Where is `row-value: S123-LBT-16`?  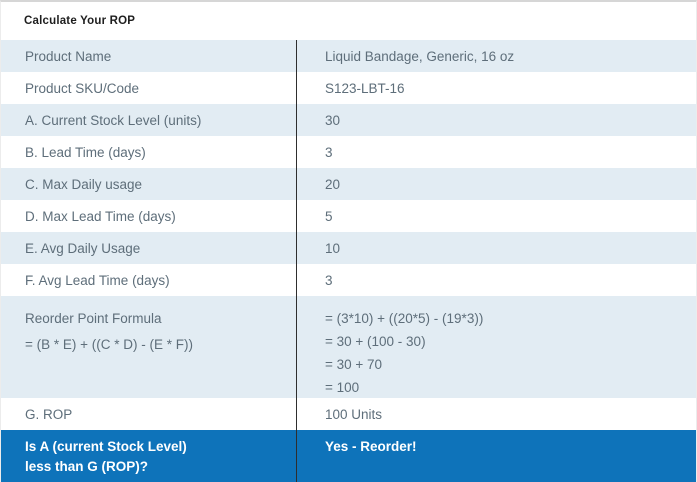 row-value: S123-LBT-16 is located at coordinates (496, 88).